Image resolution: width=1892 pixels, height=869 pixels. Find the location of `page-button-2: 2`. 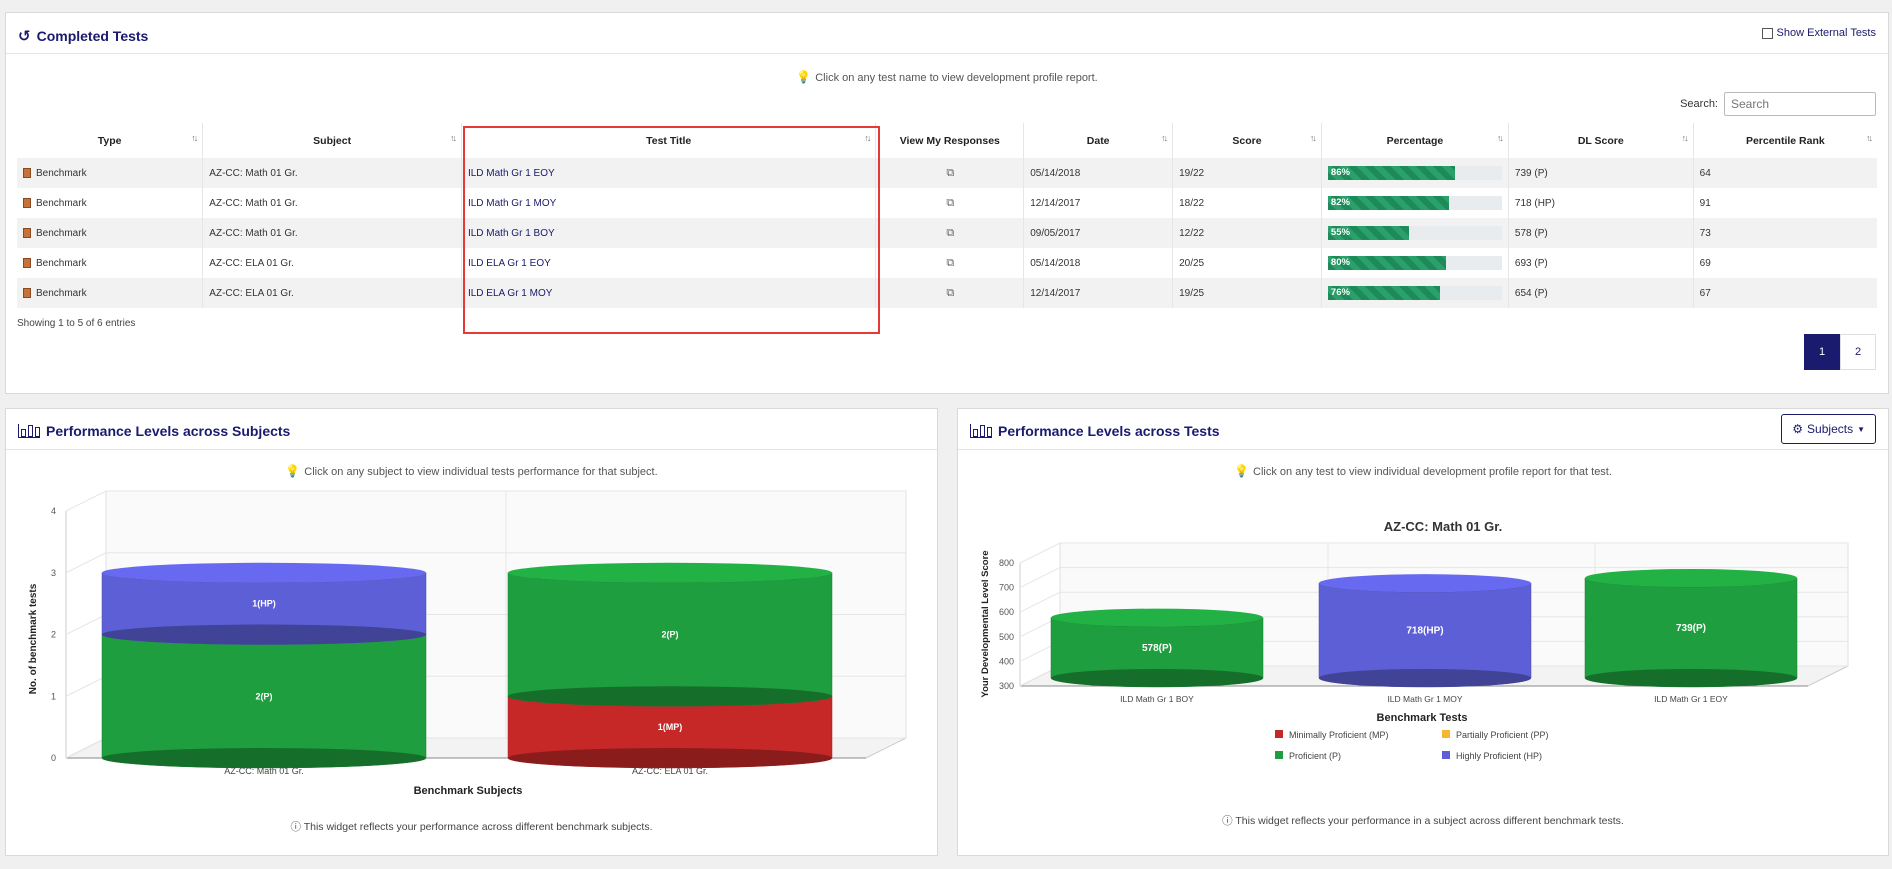

page-button-2: 2 is located at coordinates (1858, 352).